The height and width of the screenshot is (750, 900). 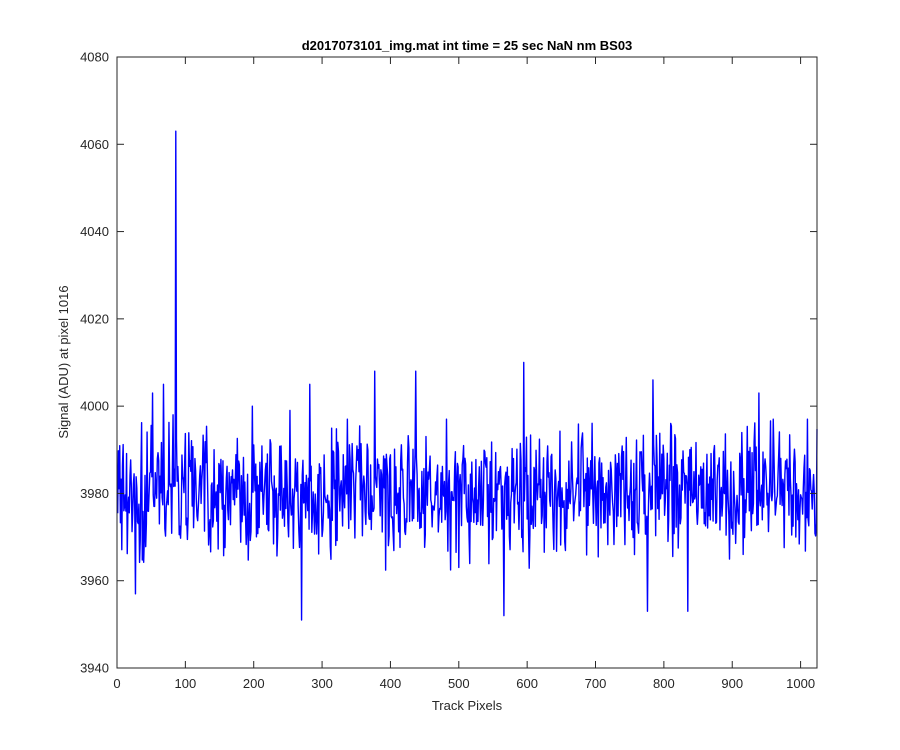 I want to click on x-tick-label: 400, so click(x=391, y=683).